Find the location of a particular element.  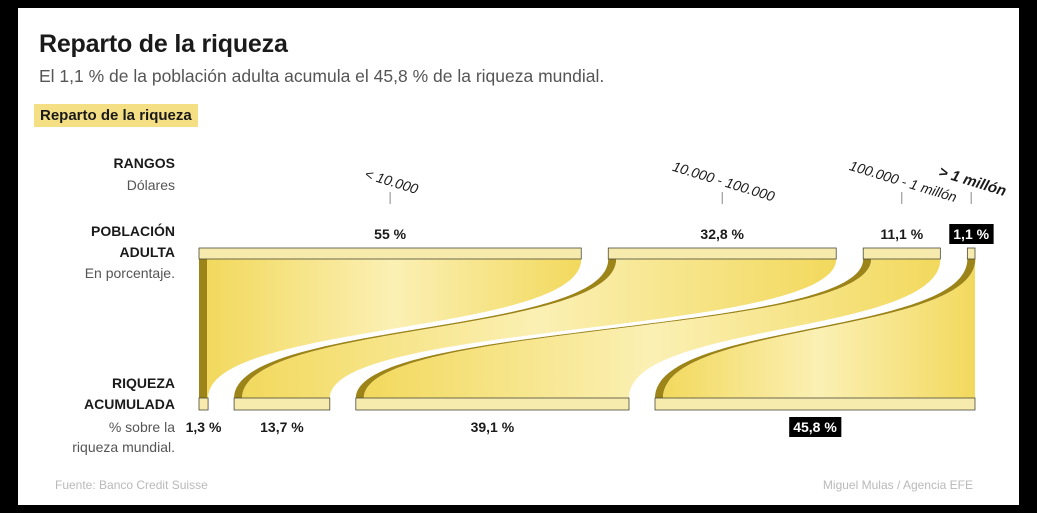

range-label: 10.000 - 100.000 is located at coordinates (724, 181).